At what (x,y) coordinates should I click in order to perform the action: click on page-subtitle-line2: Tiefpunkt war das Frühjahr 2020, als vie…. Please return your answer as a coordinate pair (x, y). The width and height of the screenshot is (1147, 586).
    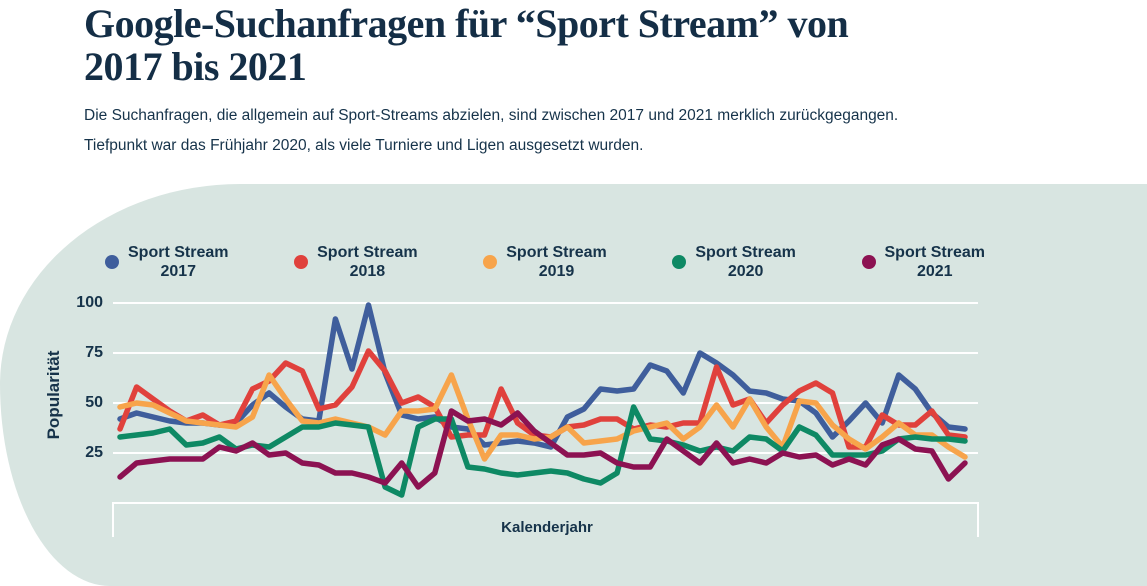
    Looking at the image, I should click on (364, 145).